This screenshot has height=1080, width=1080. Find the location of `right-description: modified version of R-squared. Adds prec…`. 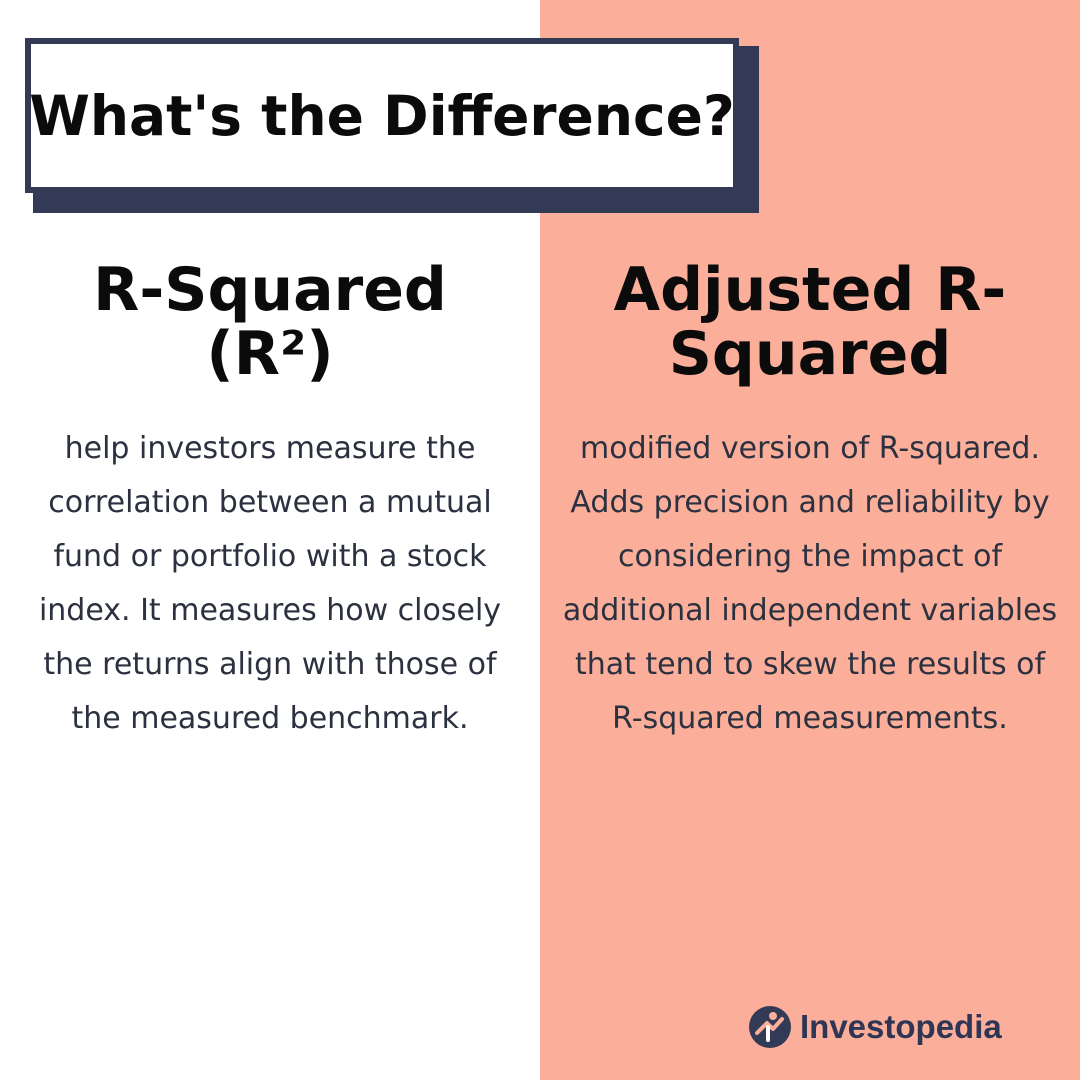

right-description: modified version of R-squared. Adds prec… is located at coordinates (810, 583).